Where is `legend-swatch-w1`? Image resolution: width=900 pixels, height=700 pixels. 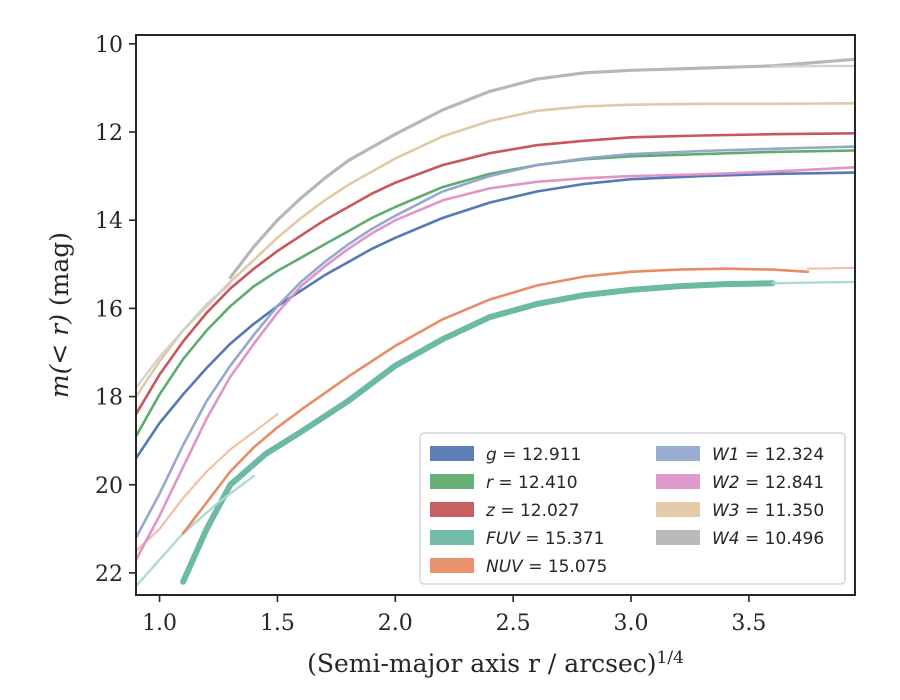
legend-swatch-w1 is located at coordinates (678, 453).